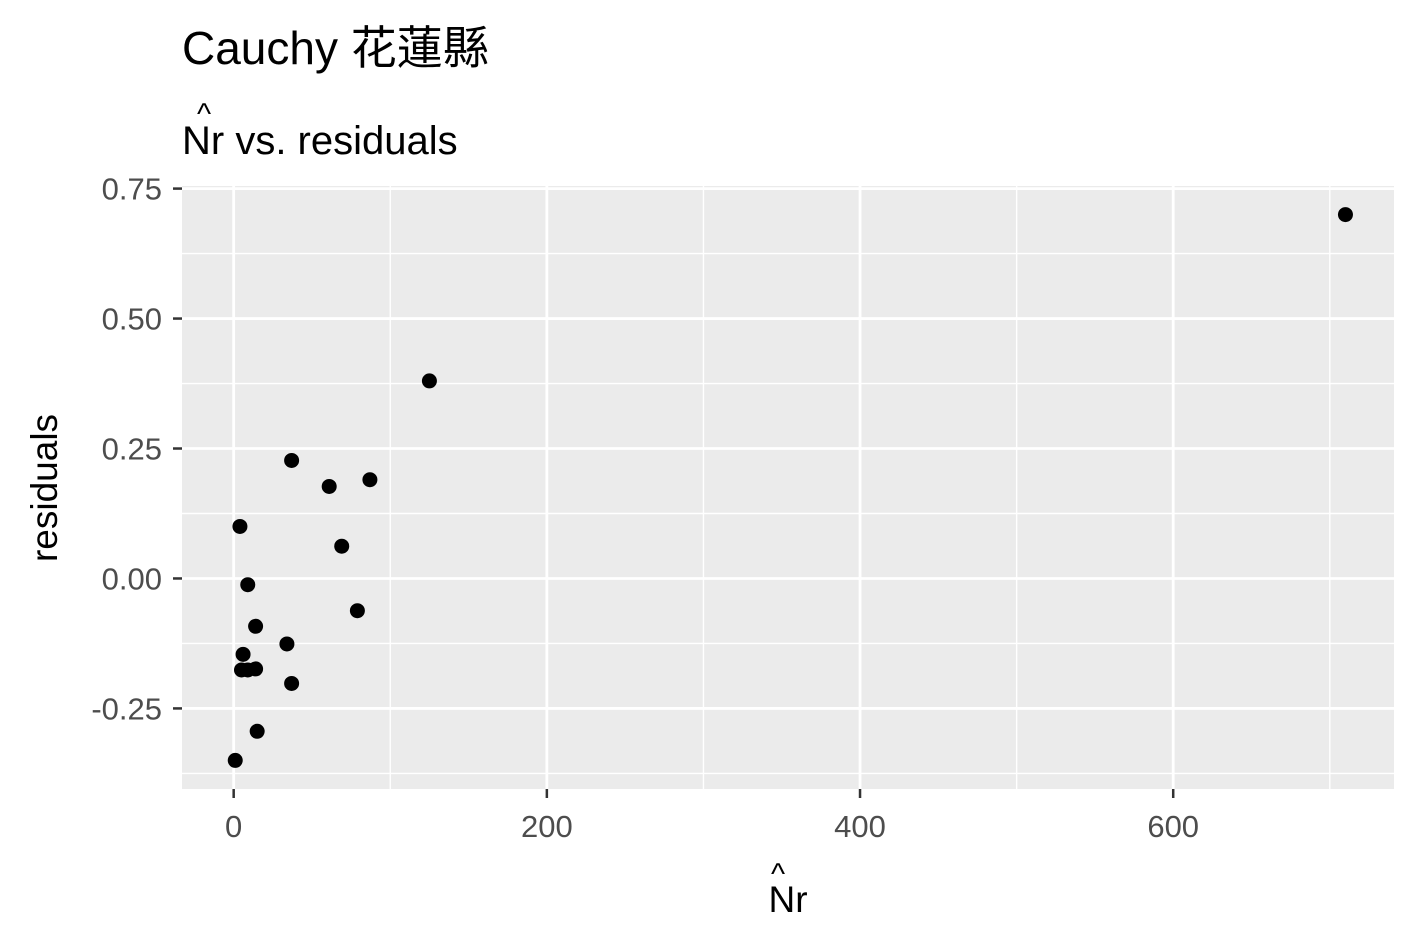  Describe the element at coordinates (233, 826) in the screenshot. I see `x-tick-label: 0` at that location.